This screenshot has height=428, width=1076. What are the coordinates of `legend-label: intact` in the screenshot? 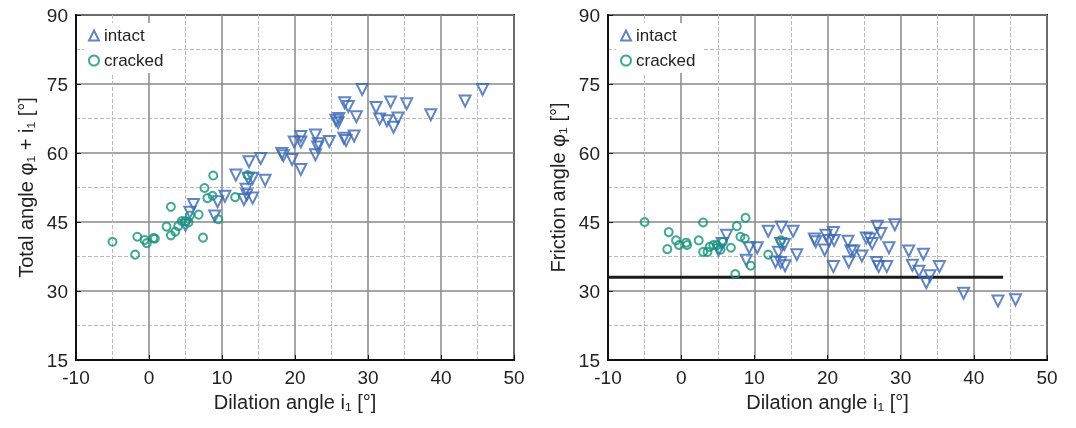 It's located at (656, 35).